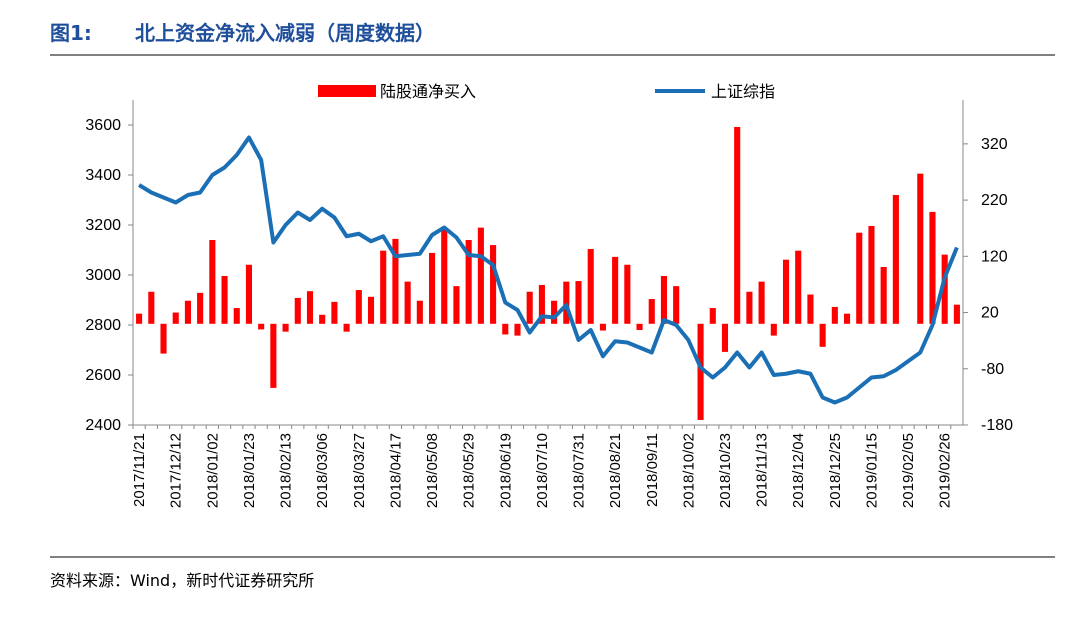  I want to click on x-tick-label: 2019/02/26, so click(945, 470).